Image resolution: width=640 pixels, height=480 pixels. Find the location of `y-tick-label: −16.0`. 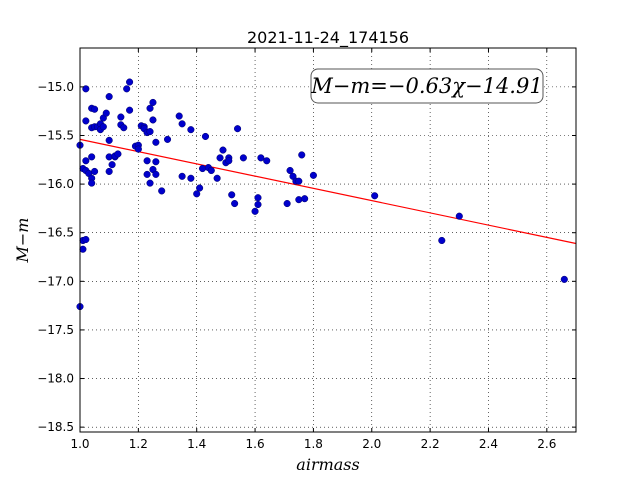

y-tick-label: −16.0 is located at coordinates (55, 184).